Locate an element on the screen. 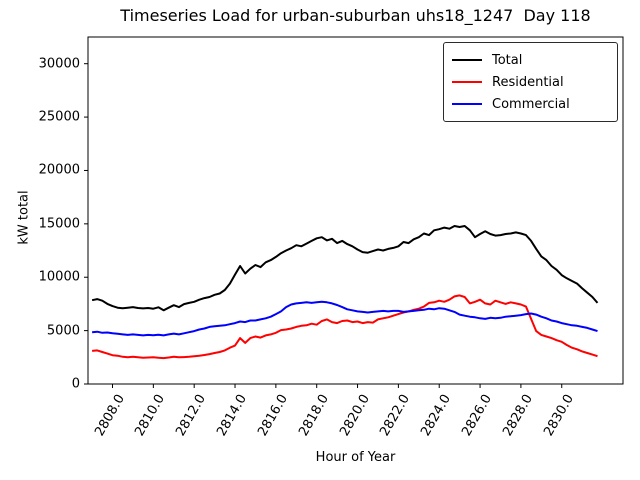 The image size is (640, 480). x-axis-label: Hour of Year is located at coordinates (355, 457).